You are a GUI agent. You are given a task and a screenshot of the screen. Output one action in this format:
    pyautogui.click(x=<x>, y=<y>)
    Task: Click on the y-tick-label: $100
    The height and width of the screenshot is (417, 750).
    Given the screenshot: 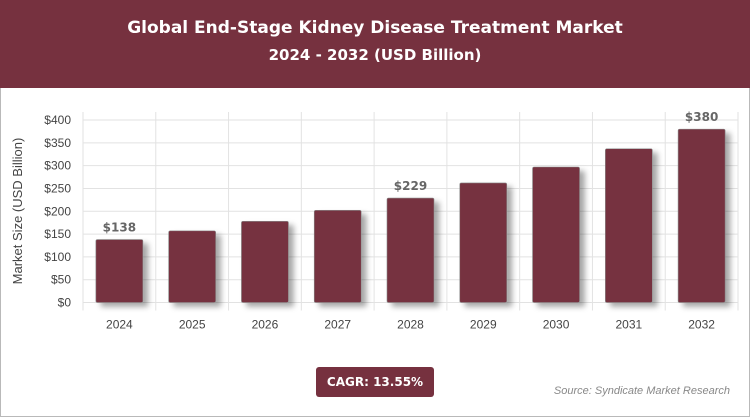 What is the action you would take?
    pyautogui.click(x=57, y=257)
    